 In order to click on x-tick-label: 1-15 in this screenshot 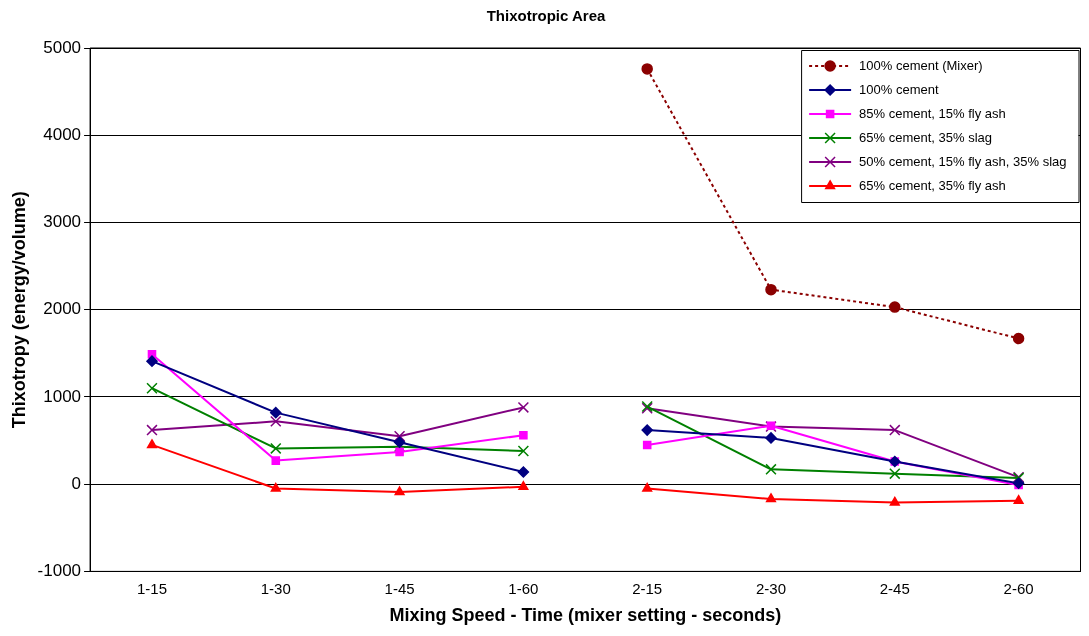, I will do `click(151, 588)`.